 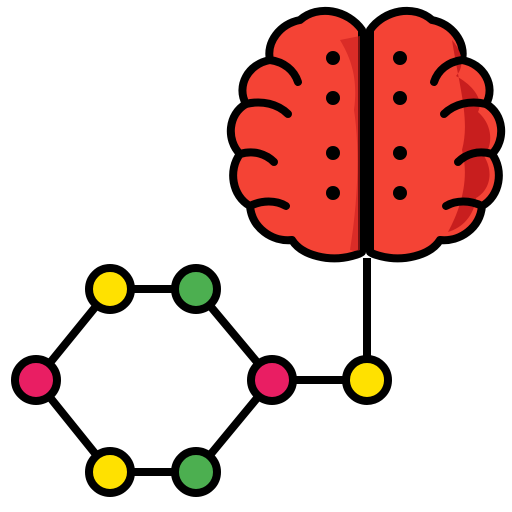 I want to click on brain-shadow-left, so click(x=350, y=143).